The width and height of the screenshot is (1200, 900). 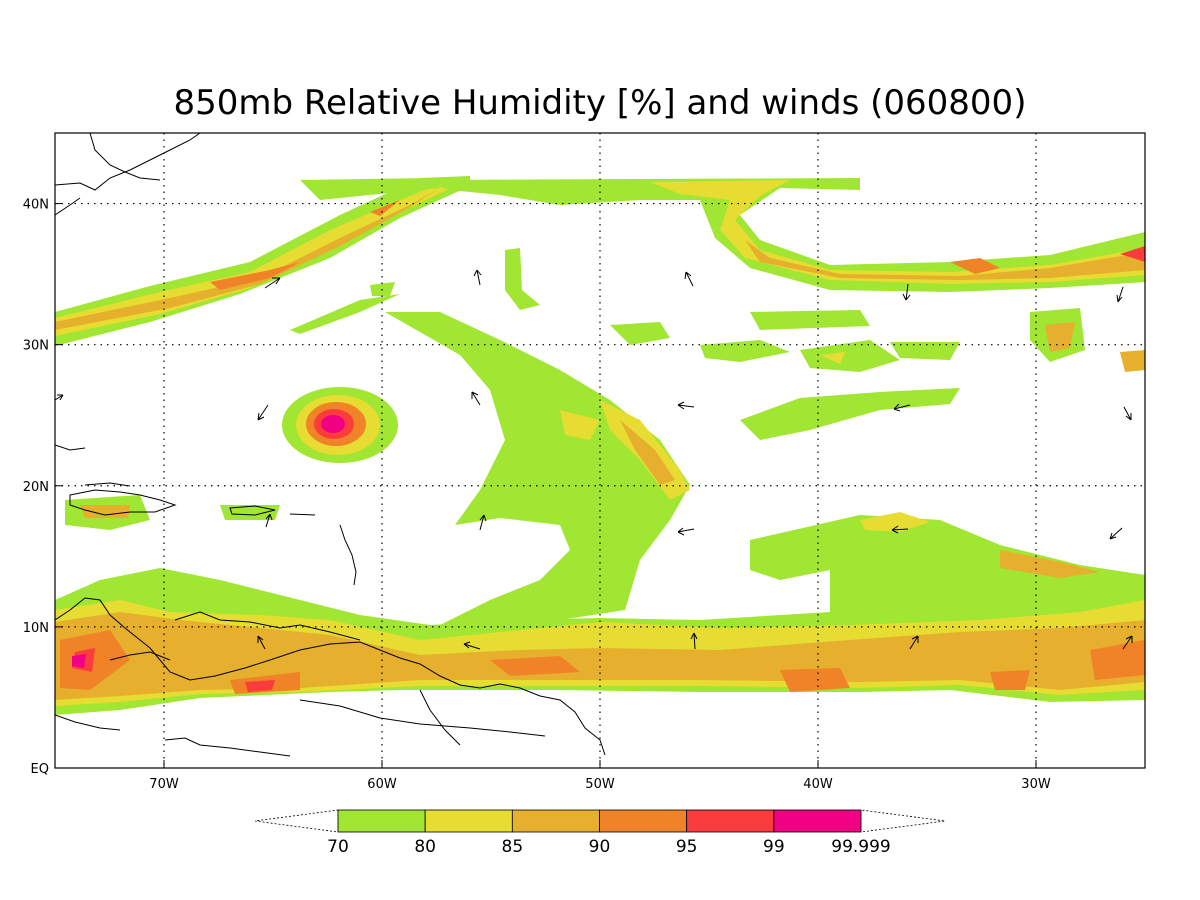 What do you see at coordinates (262, 261) in the screenshot?
I see `humidity-band-north-west` at bounding box center [262, 261].